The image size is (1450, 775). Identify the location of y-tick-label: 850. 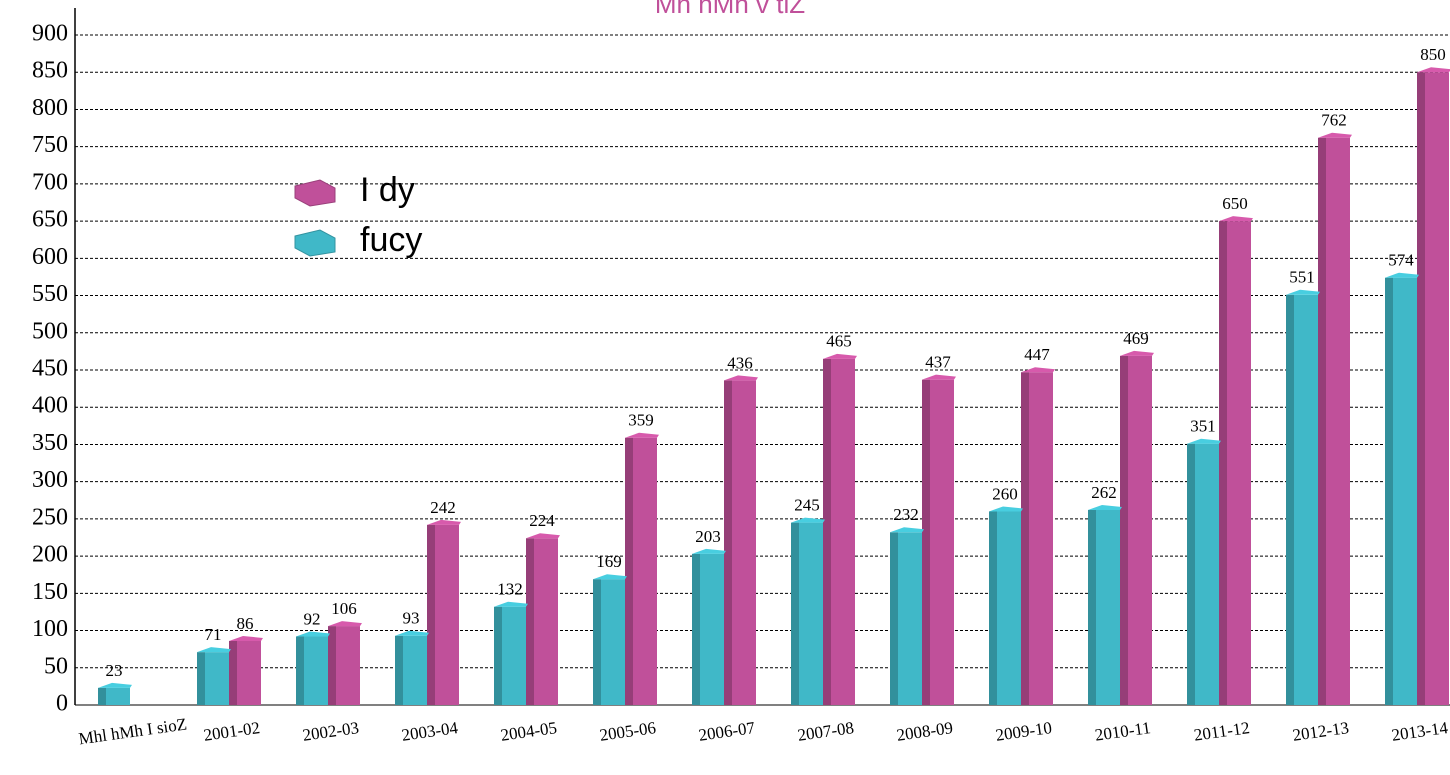
(50, 71).